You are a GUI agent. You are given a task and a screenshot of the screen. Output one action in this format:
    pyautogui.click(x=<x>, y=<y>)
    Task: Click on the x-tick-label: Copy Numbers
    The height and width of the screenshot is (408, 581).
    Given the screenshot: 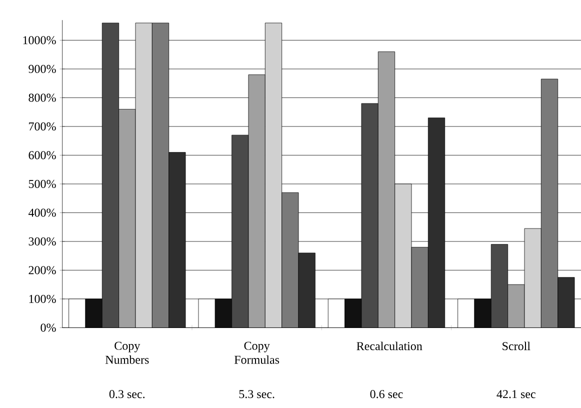 What is the action you would take?
    pyautogui.click(x=127, y=353)
    